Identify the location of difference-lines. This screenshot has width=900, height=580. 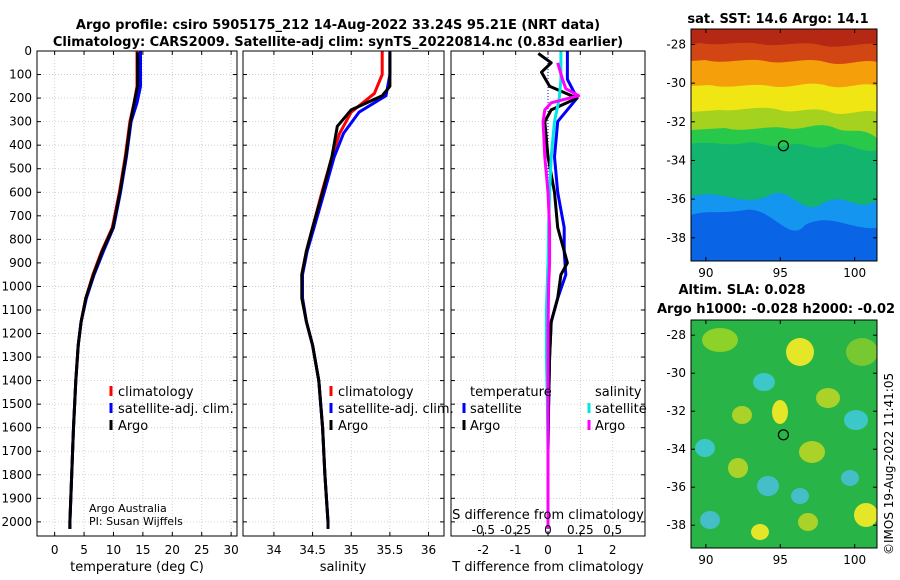
(559, 290).